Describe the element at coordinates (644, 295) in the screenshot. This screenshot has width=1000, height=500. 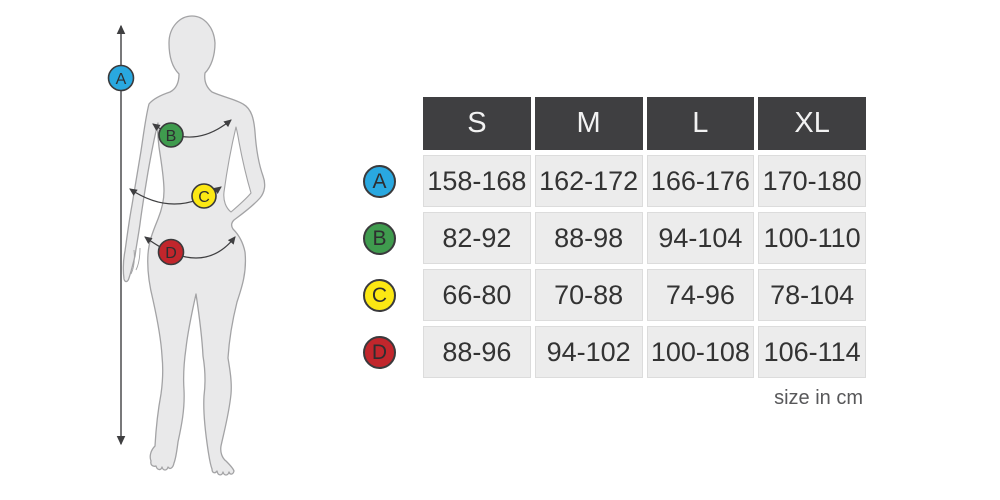
I see `table-row-waist: 66-80 70-88 74-96 78-104` at that location.